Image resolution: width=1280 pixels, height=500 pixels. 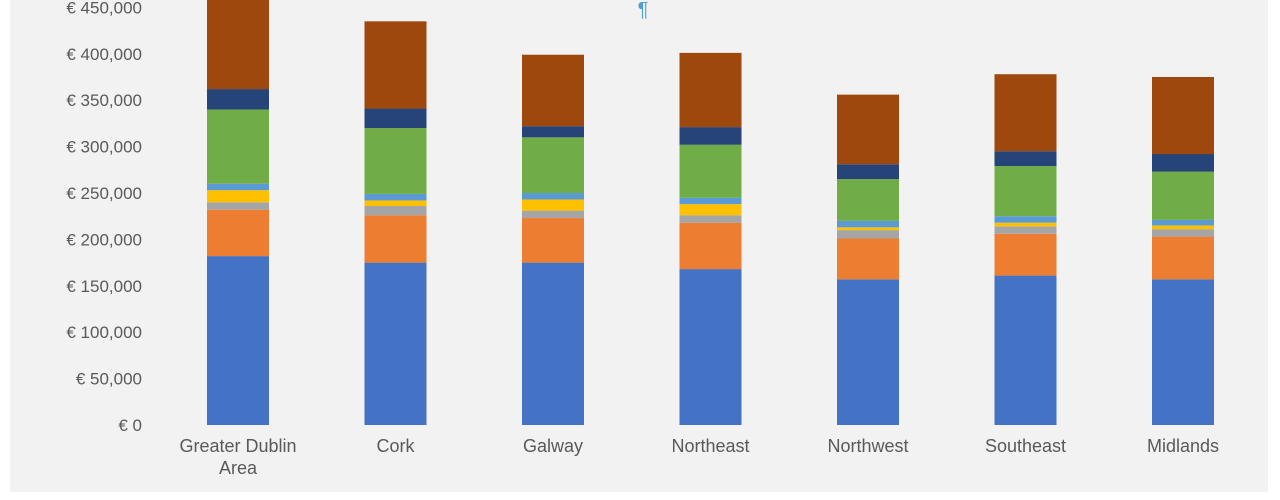 I want to click on paragraph-mark-icon: ¶, so click(x=643, y=10).